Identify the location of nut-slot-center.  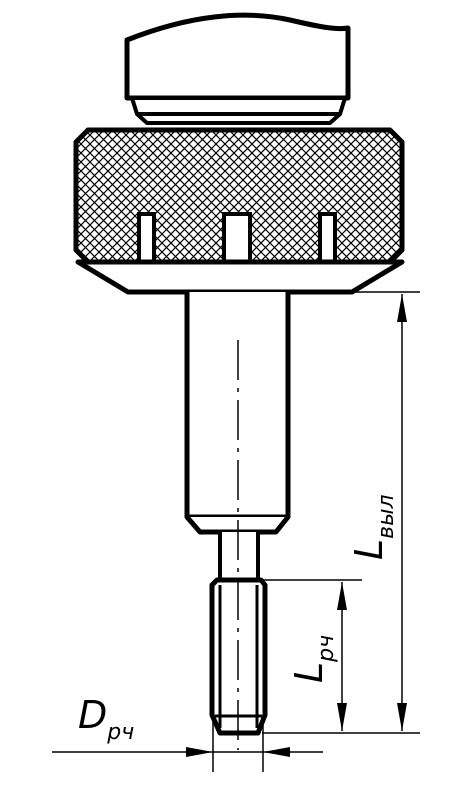
(237, 238).